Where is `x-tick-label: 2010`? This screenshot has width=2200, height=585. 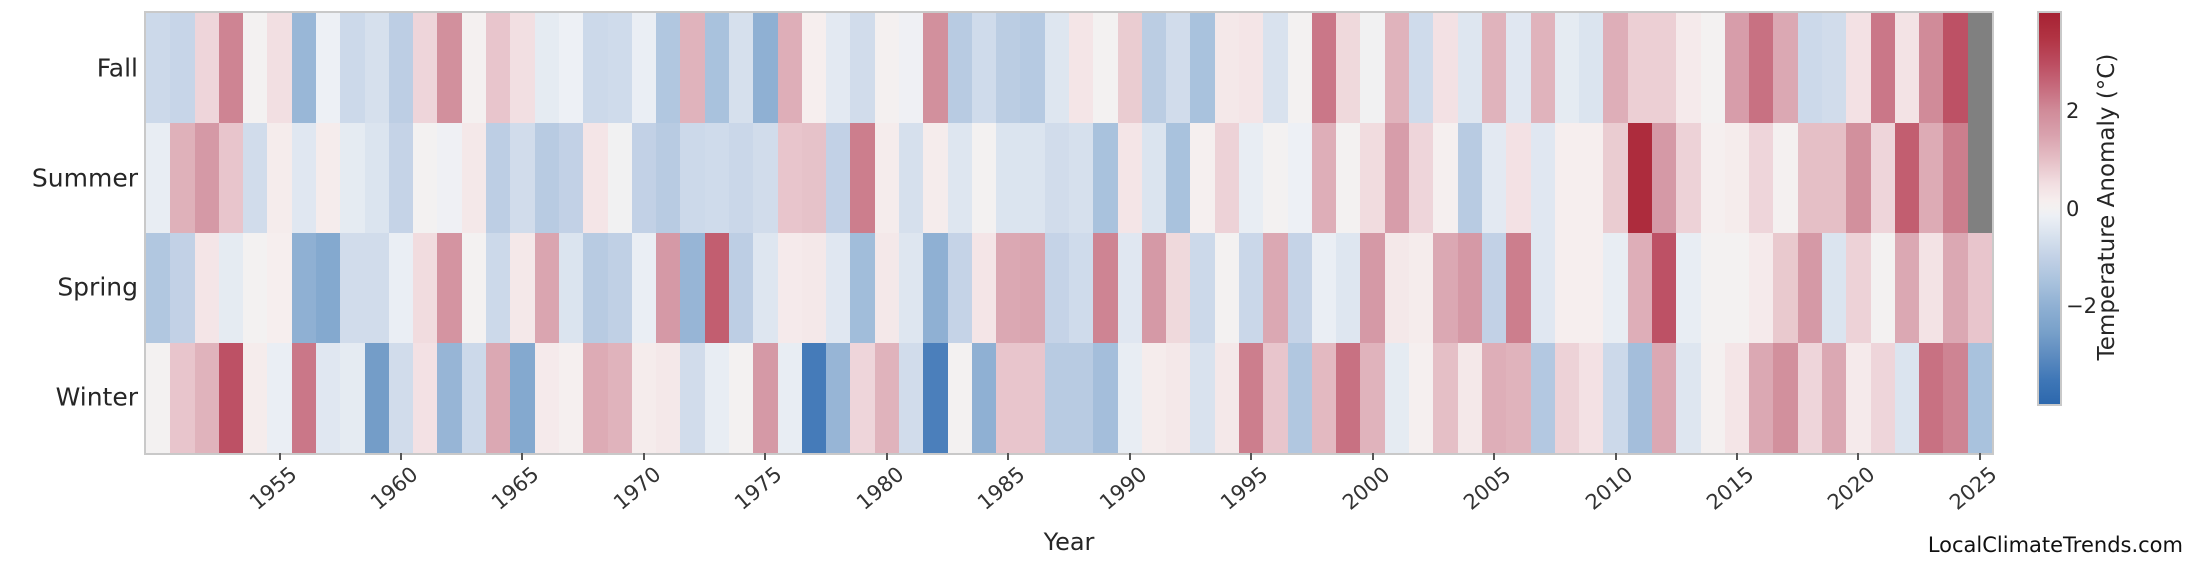 x-tick-label: 2010 is located at coordinates (1608, 488).